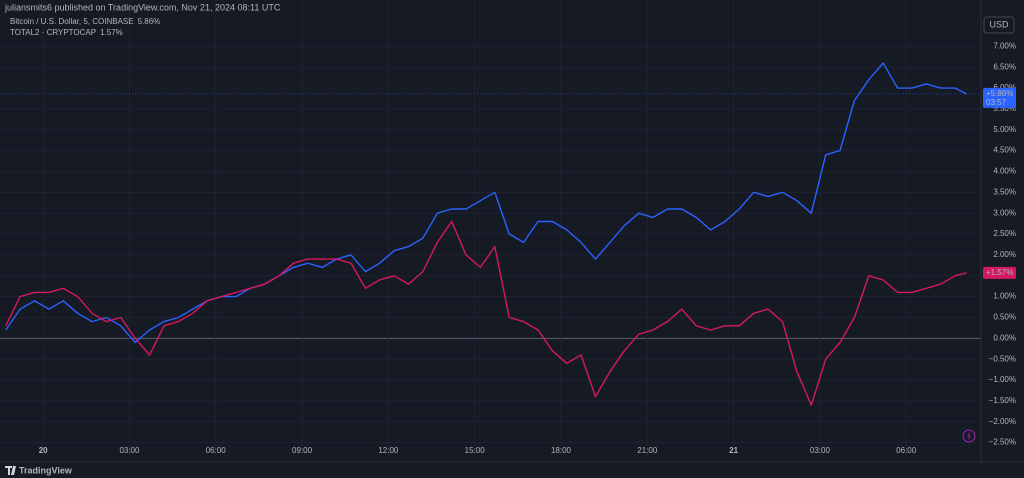 The width and height of the screenshot is (1024, 478). I want to click on logo-icon, so click(10, 470).